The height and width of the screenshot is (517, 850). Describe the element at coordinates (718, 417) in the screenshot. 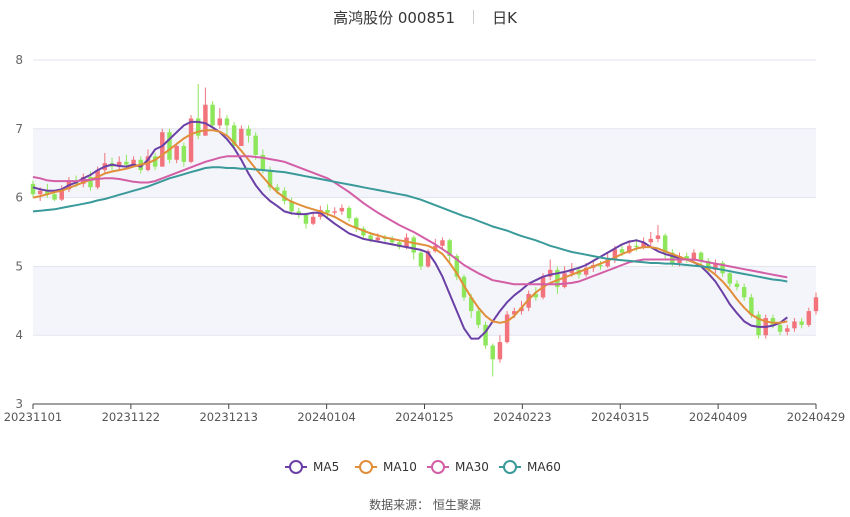

I see `x-tick-label: 20240409` at that location.